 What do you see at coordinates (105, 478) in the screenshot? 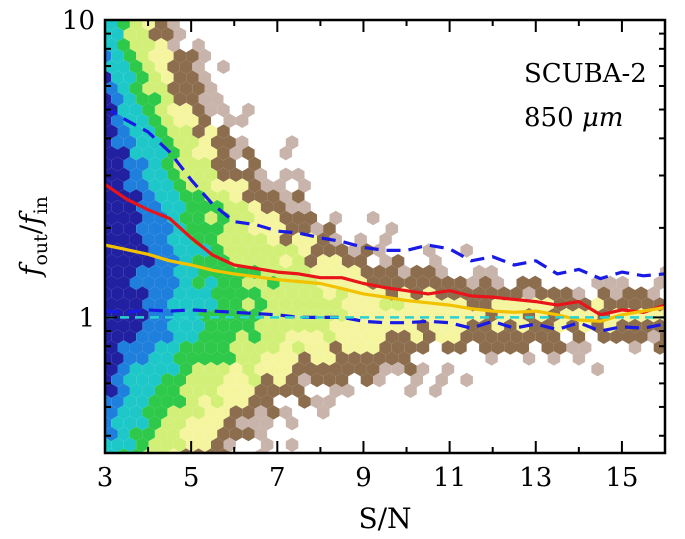
I see `x-tick-label: 3` at bounding box center [105, 478].